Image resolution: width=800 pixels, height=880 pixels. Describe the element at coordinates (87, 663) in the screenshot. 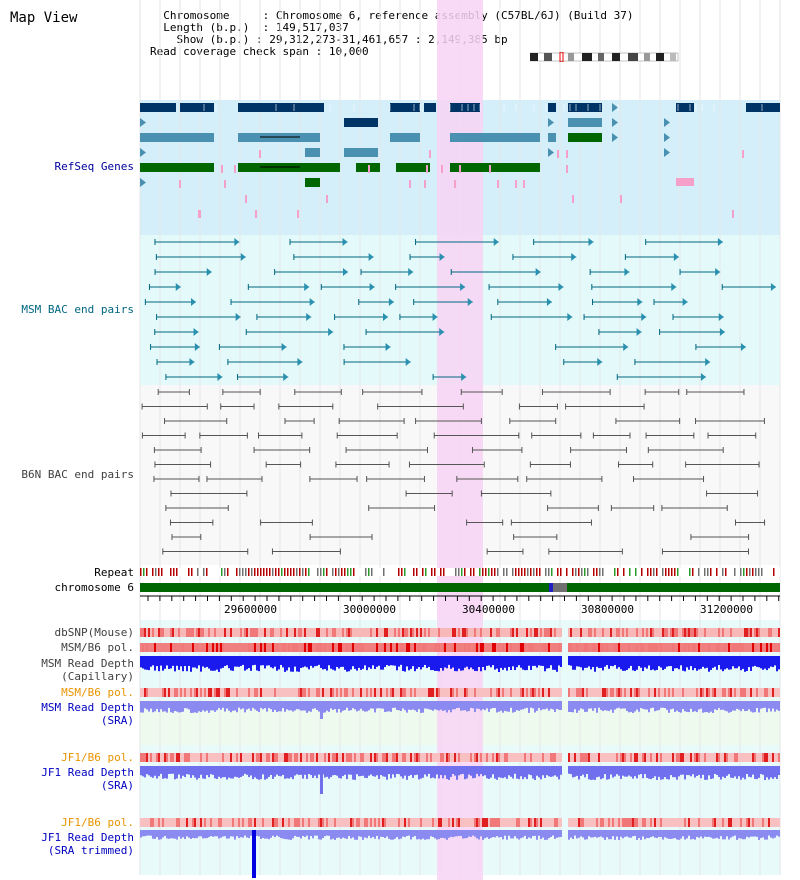

I see `track-label-msm-depth-cap: MSM Read Depth` at that location.